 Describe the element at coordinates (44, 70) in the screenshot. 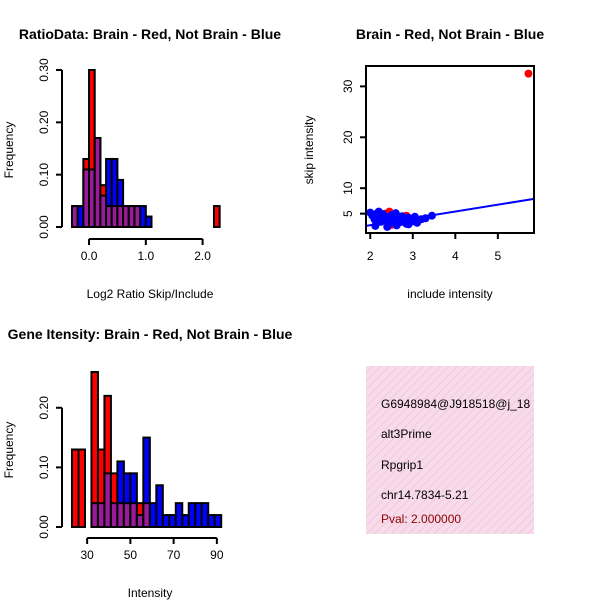

I see `ratio-histogram-y-tick-label: 0.30` at that location.